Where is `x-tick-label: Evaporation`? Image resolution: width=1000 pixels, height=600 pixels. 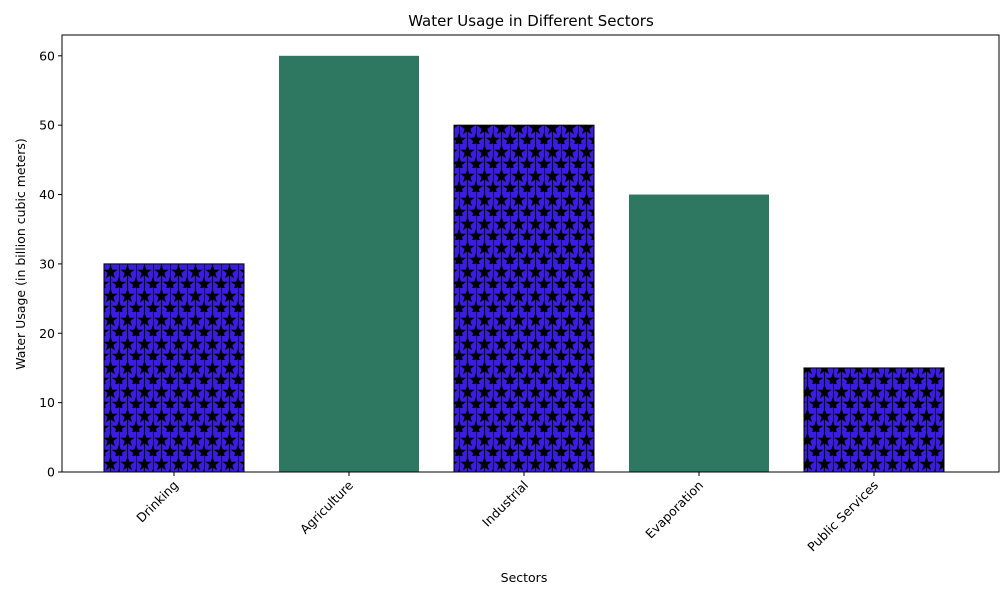 x-tick-label: Evaporation is located at coordinates (674, 510).